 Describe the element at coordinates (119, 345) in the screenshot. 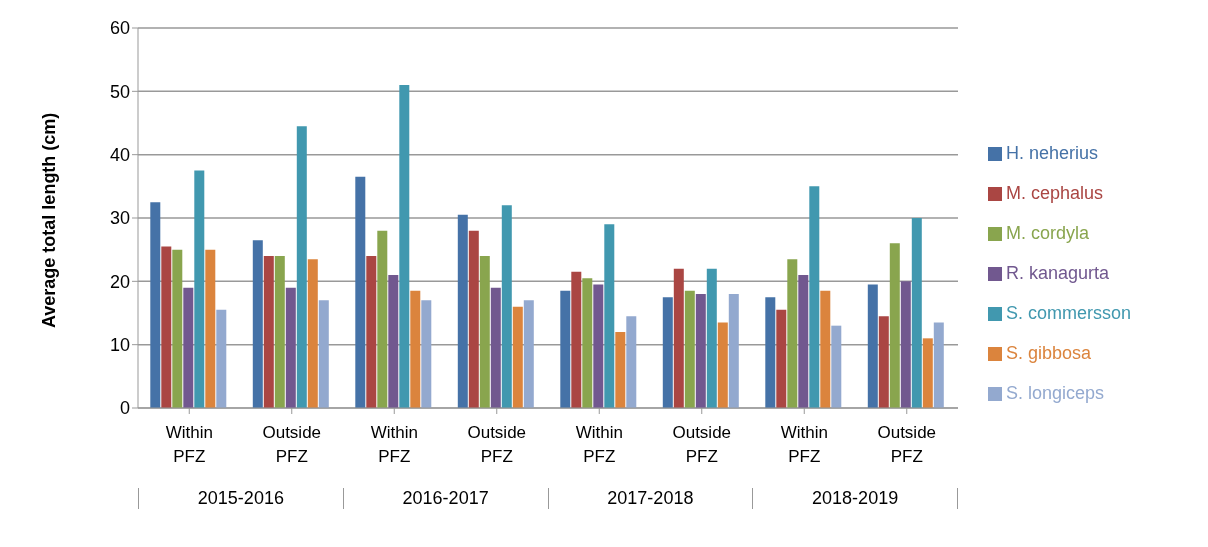

I see `y-tick-label: 10` at that location.